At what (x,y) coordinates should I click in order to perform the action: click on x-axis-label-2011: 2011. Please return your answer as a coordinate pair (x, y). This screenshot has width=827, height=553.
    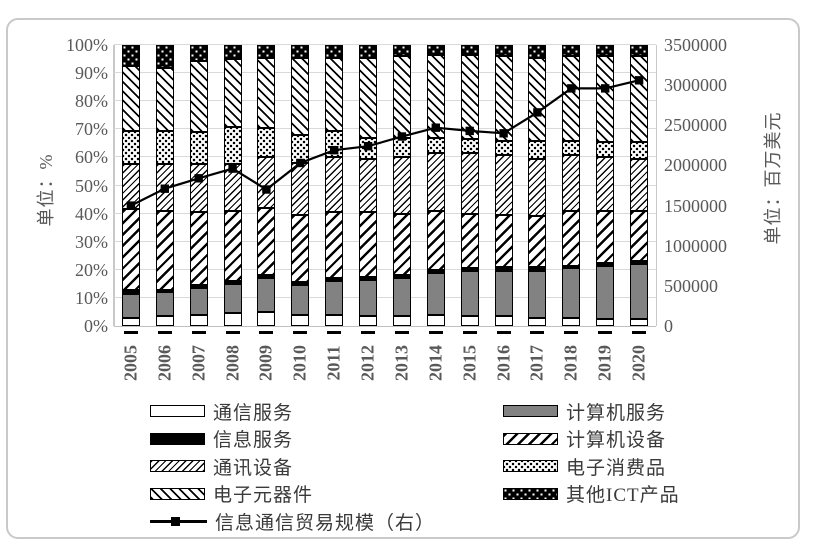
    Looking at the image, I should click on (333, 363).